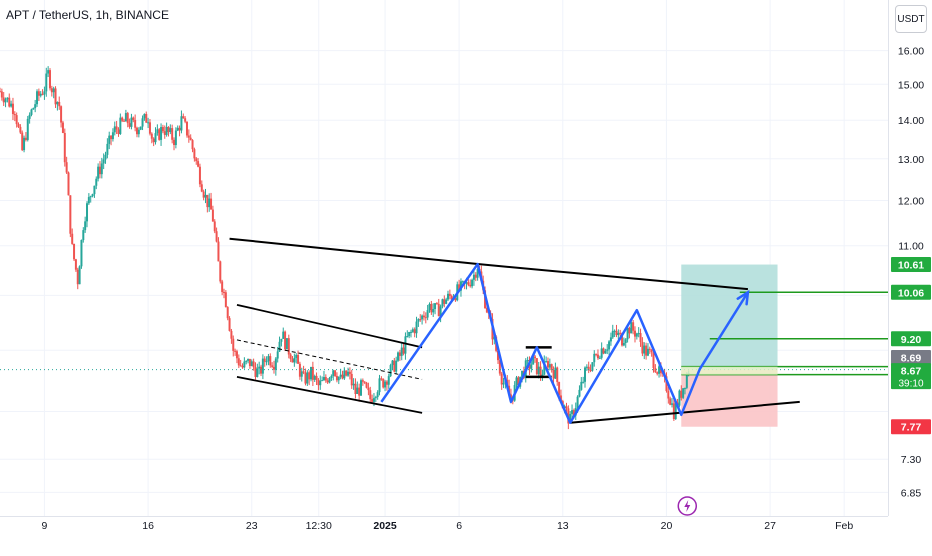 The width and height of the screenshot is (932, 556). Describe the element at coordinates (729, 317) in the screenshot. I see `profit-zone` at that location.